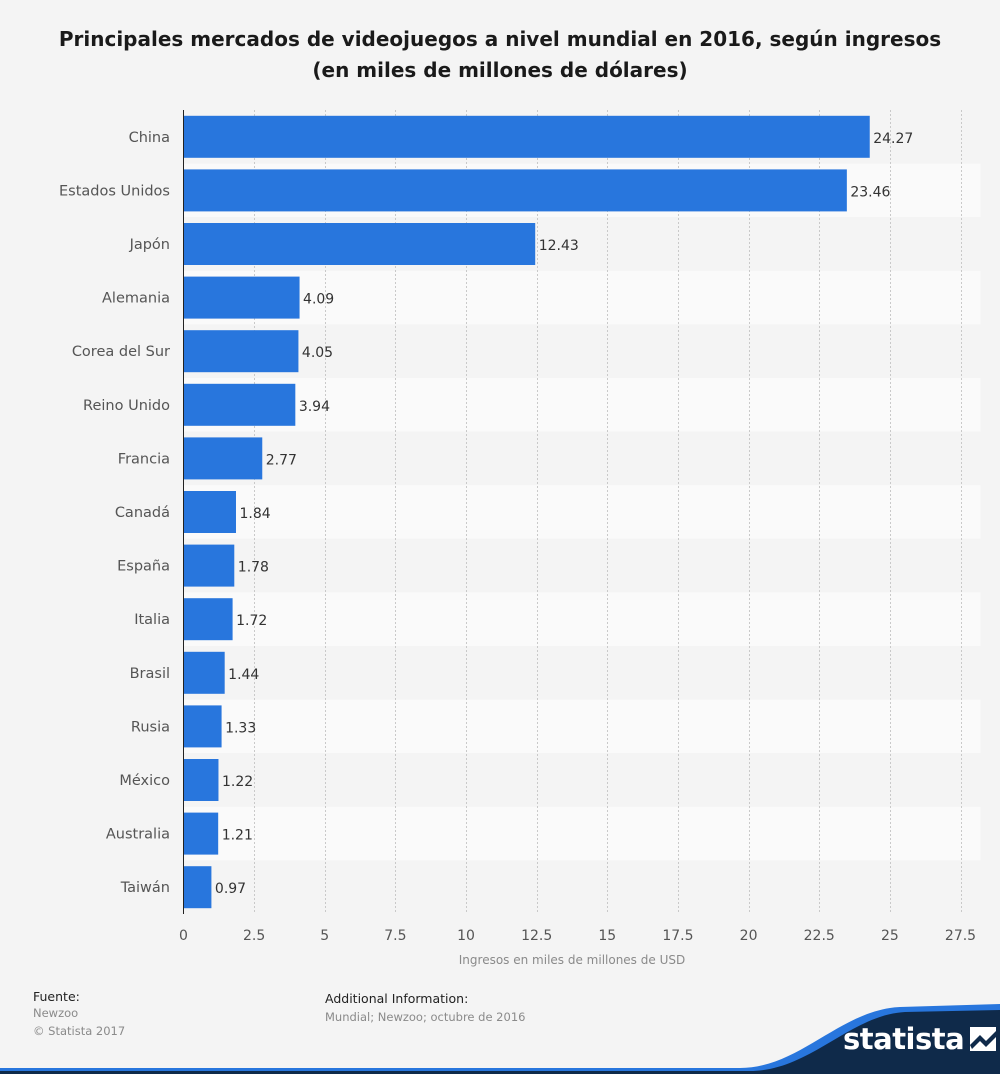  I want to click on x-tick-label: 5, so click(324, 936).